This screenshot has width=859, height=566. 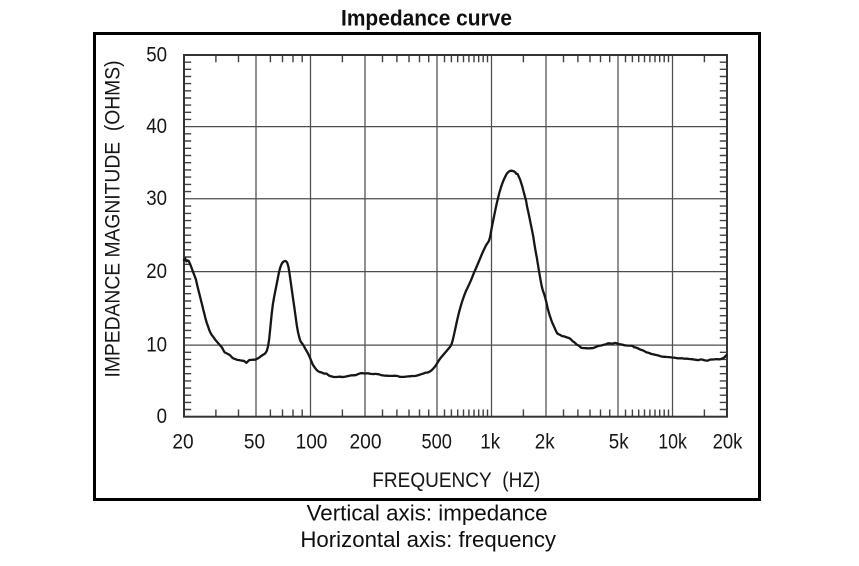 What do you see at coordinates (545, 442) in the screenshot?
I see `svg-text: 2k` at bounding box center [545, 442].